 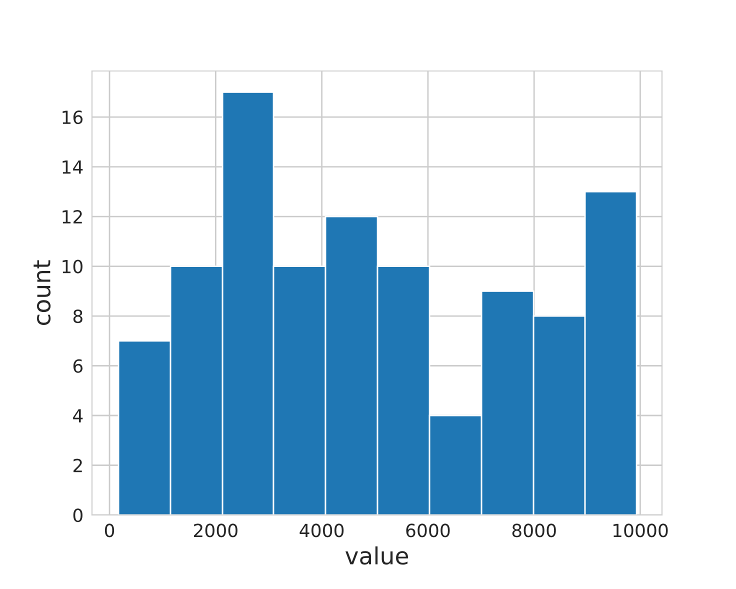 I want to click on y-tick-label: 14, so click(x=72, y=167).